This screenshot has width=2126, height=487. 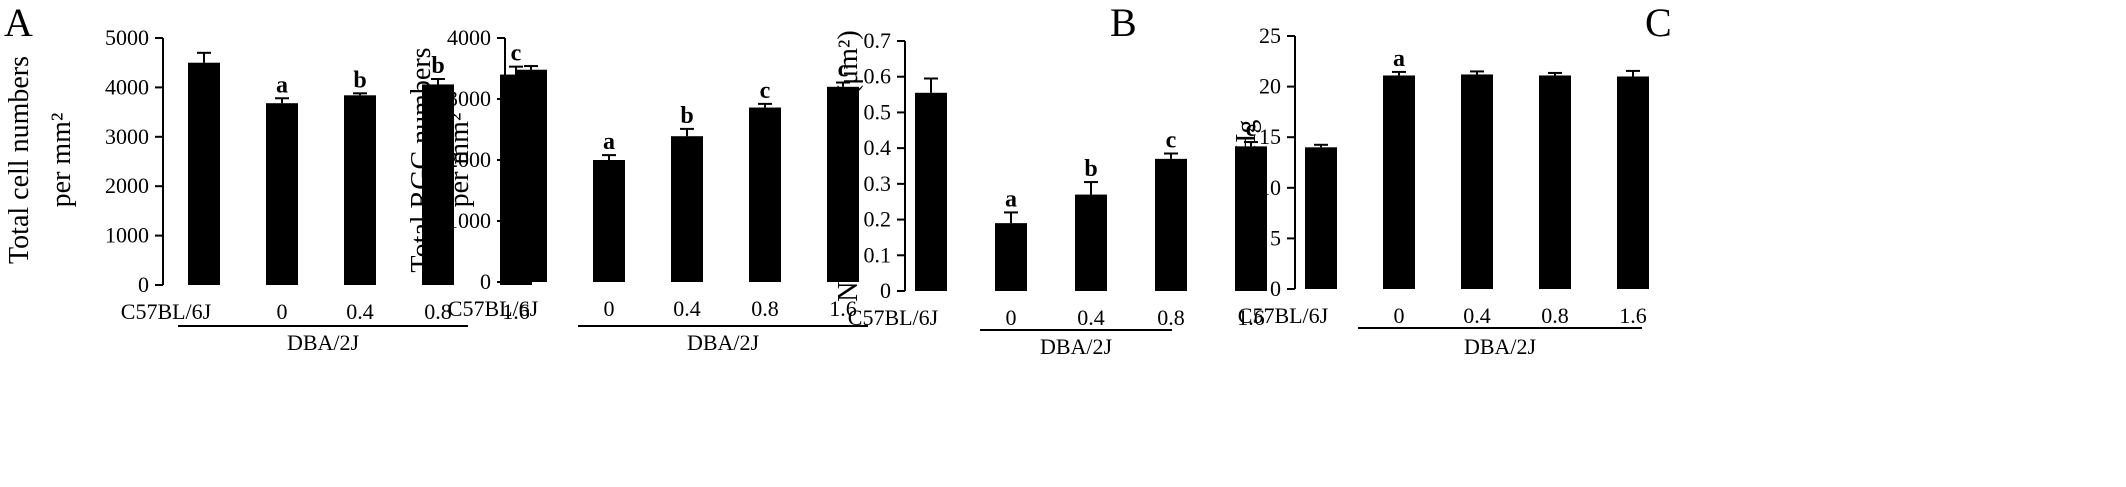 I want to click on y-axis-title: mm Hg, so click(x=1246, y=162).